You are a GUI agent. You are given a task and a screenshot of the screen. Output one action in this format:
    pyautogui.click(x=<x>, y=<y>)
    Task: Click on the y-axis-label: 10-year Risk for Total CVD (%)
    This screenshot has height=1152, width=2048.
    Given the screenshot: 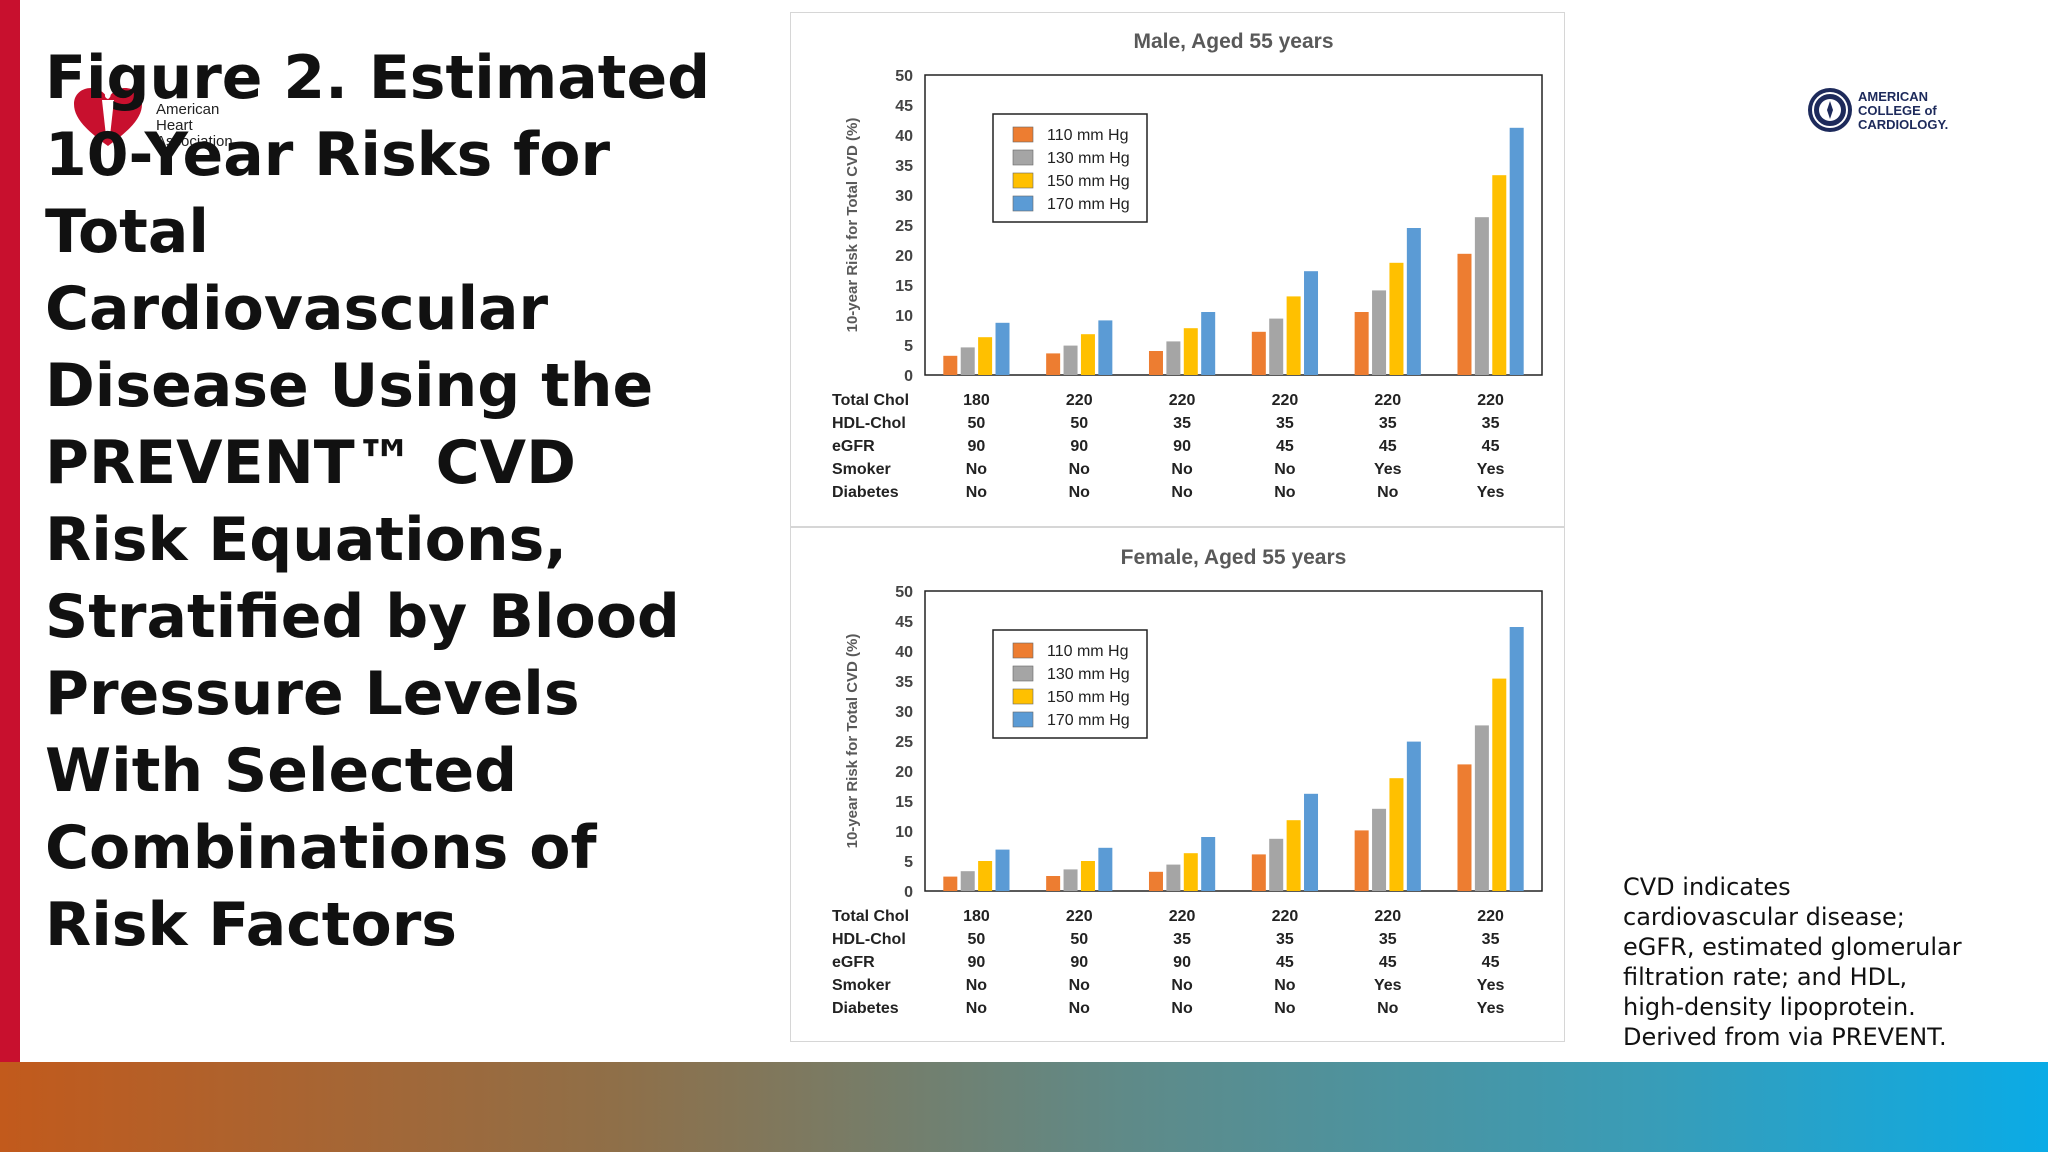 What is the action you would take?
    pyautogui.click(x=852, y=741)
    